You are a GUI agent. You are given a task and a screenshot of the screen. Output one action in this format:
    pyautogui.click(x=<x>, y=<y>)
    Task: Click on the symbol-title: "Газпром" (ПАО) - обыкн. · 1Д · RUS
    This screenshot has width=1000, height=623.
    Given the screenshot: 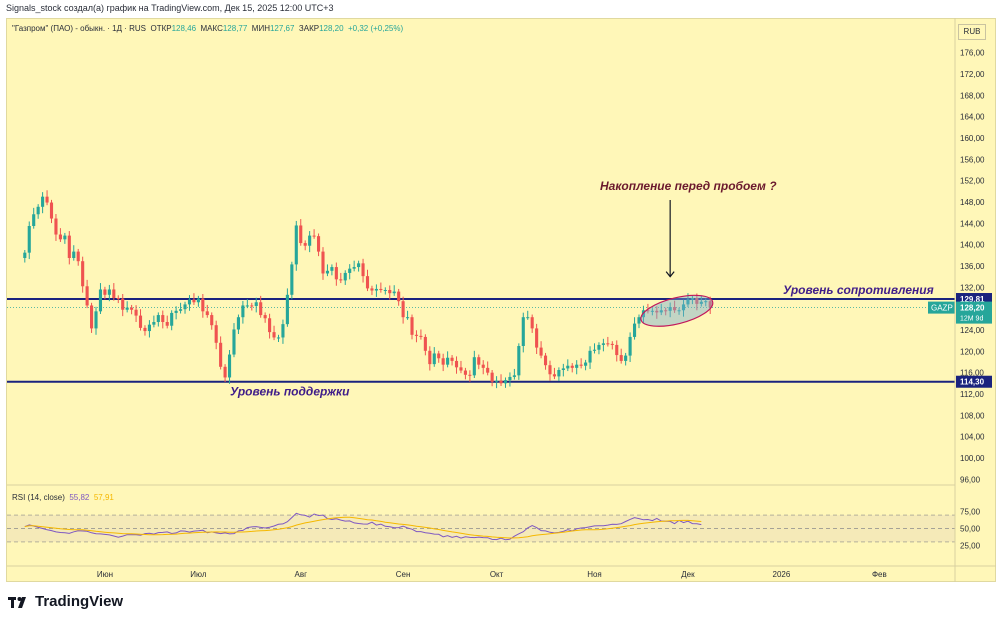 What is the action you would take?
    pyautogui.click(x=79, y=28)
    